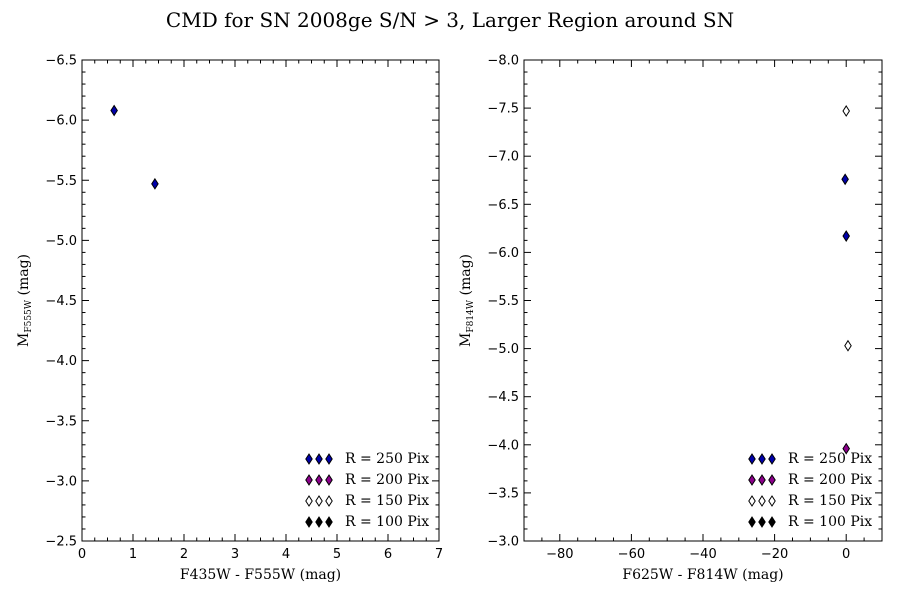 This screenshot has width=900, height=600. What do you see at coordinates (503, 157) in the screenshot?
I see `y-tick-label: −7.0` at bounding box center [503, 157].